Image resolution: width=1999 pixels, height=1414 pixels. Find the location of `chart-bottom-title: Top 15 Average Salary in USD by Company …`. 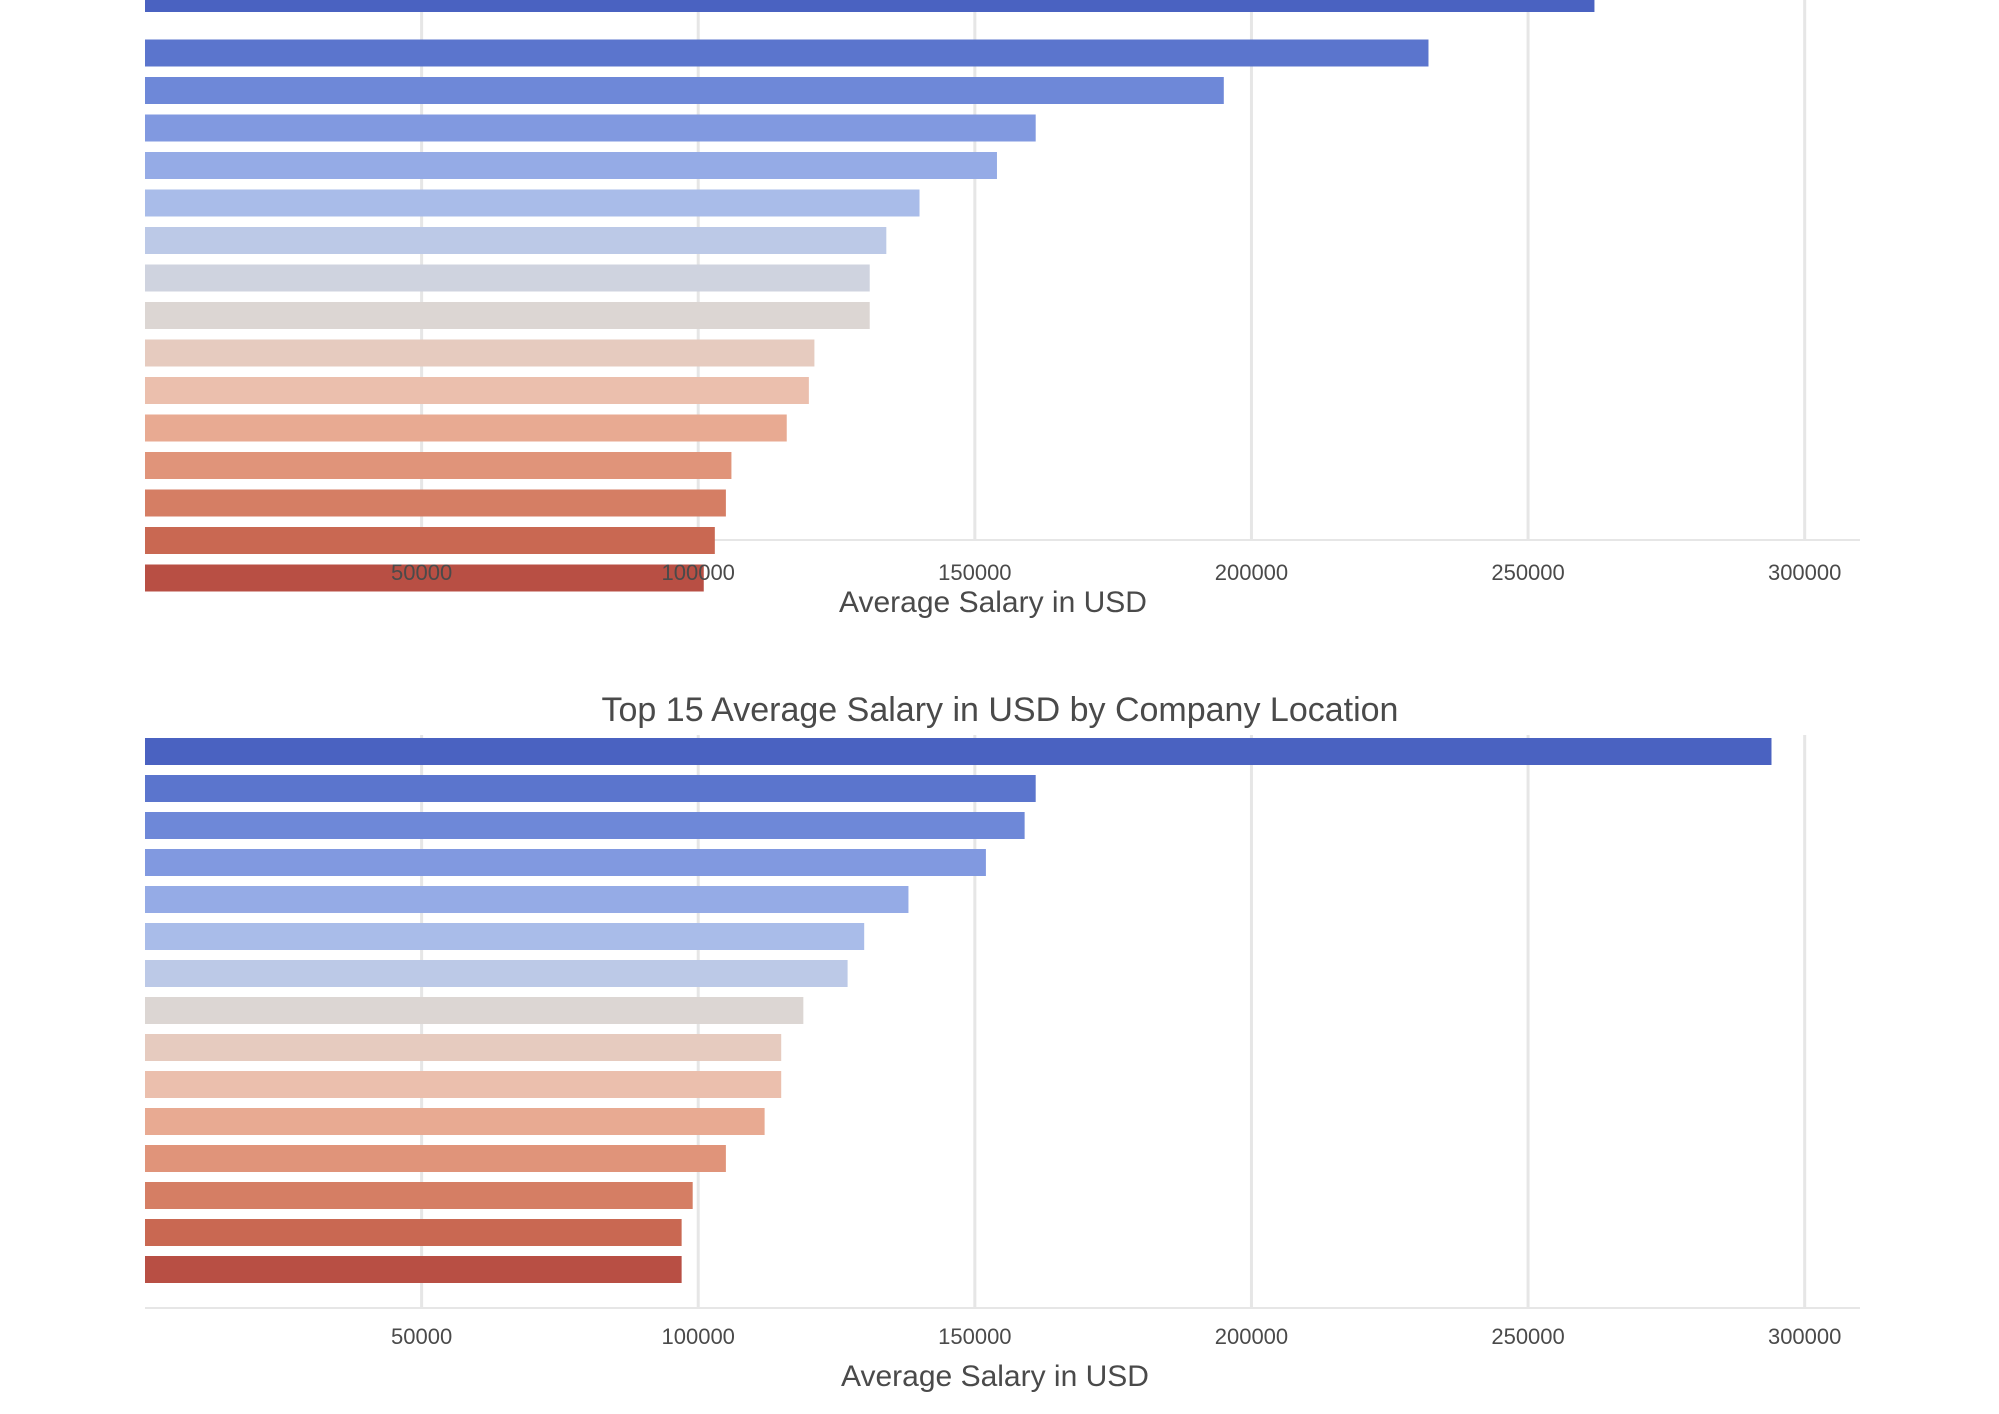

chart-bottom-title: Top 15 Average Salary in USD by Company … is located at coordinates (1000, 710).